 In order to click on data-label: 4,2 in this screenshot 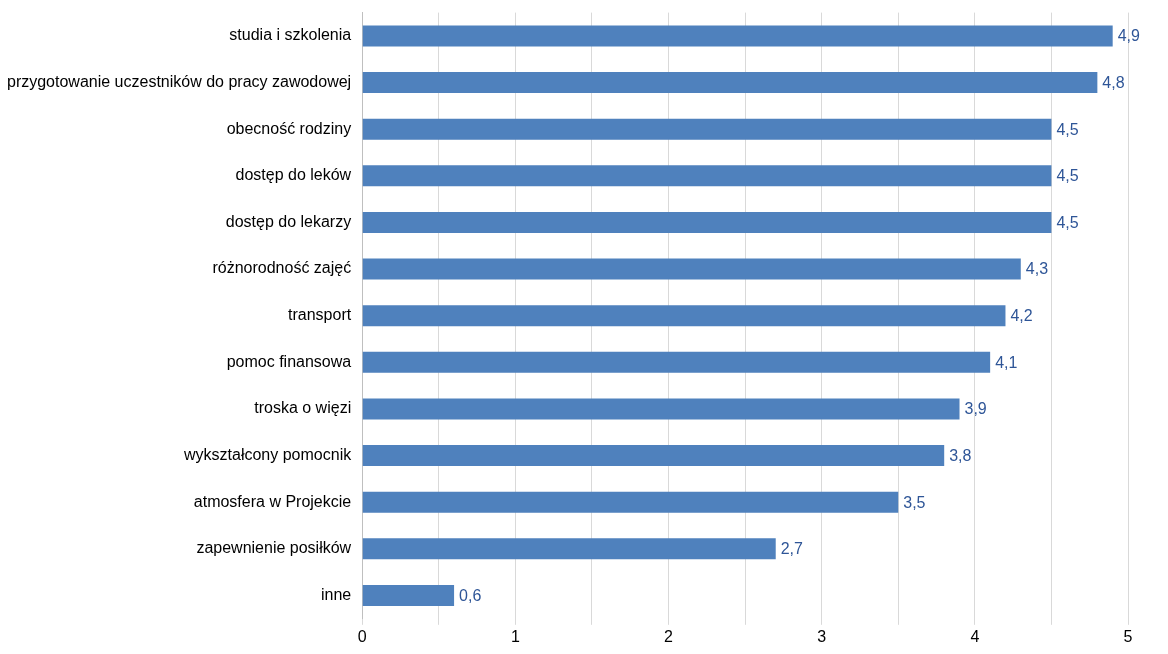, I will do `click(1021, 316)`.